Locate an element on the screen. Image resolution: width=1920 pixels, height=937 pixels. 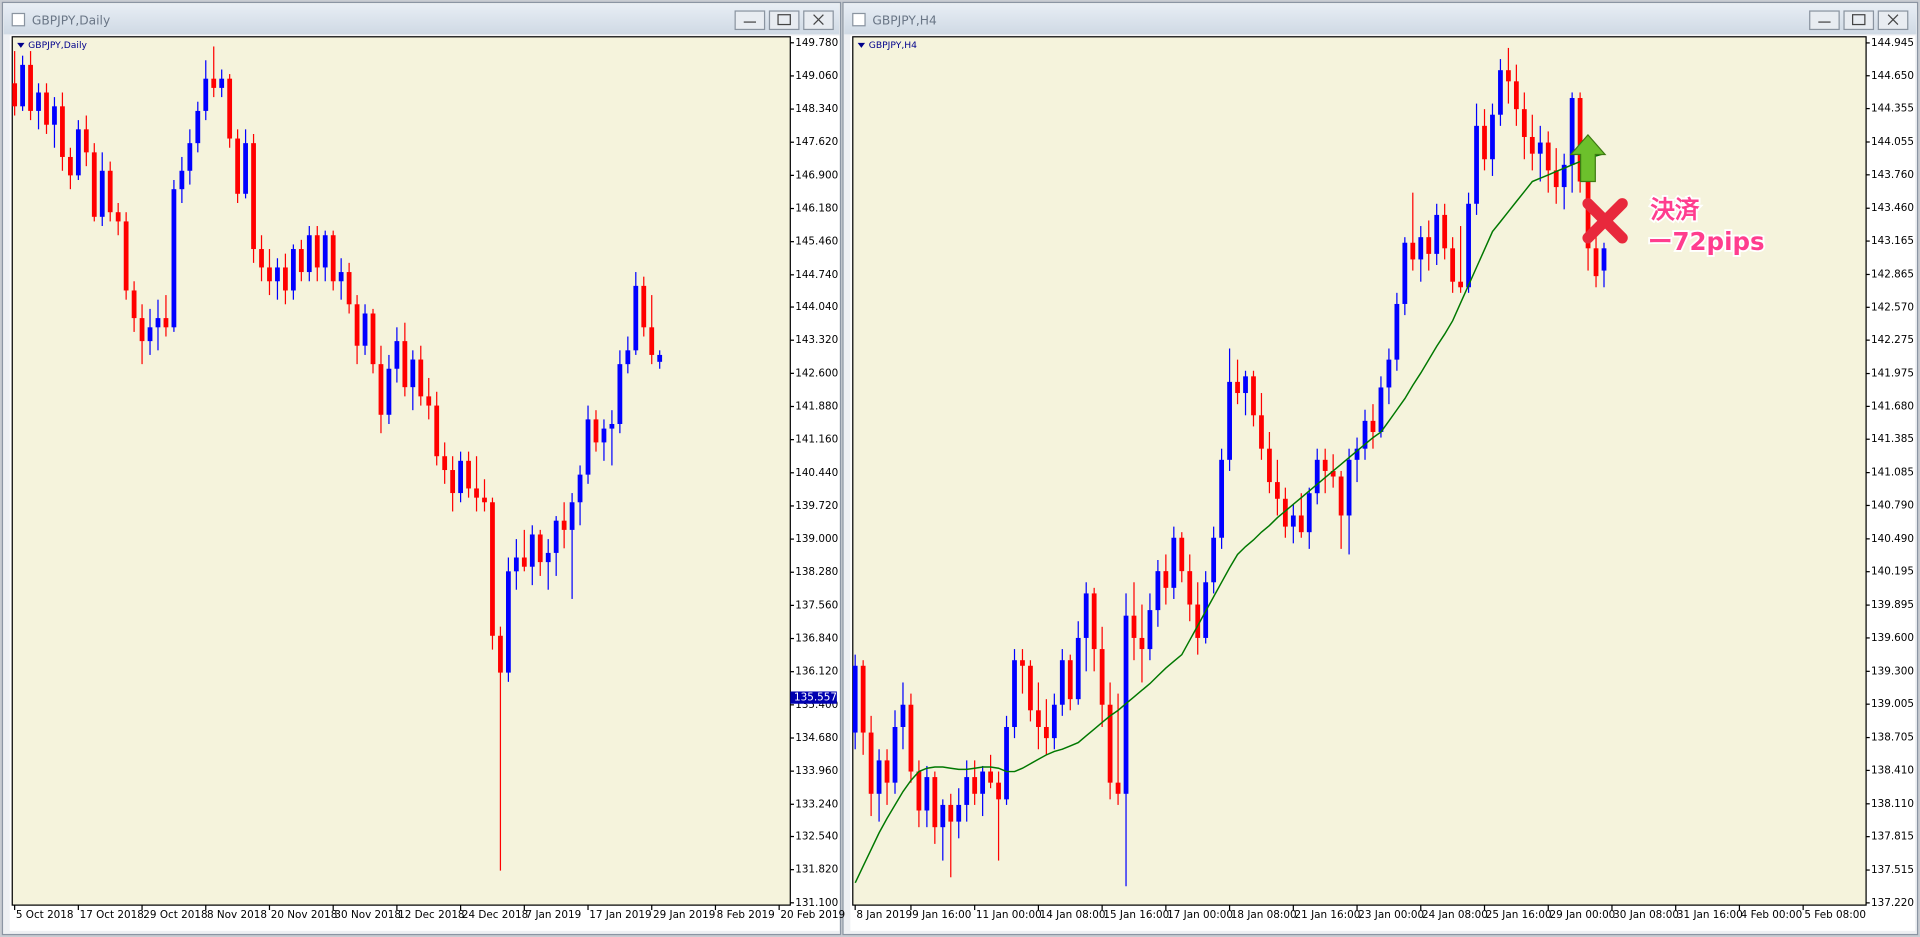
x-tick-label: 5 Oct 2018 is located at coordinates (45, 915).